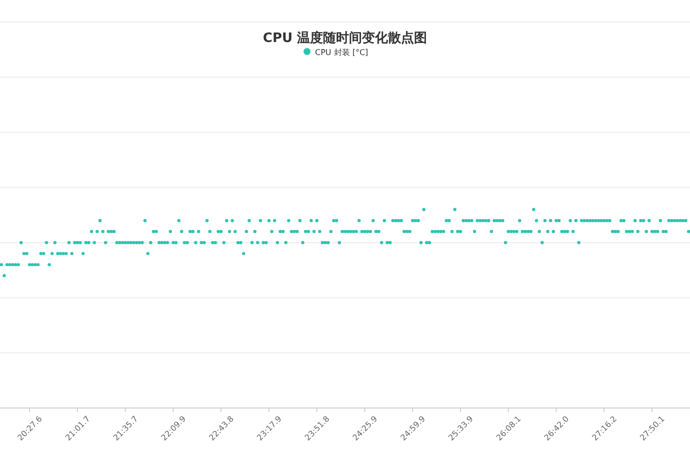  Describe the element at coordinates (345, 38) in the screenshot. I see `chart-title: CPU 温度随时间变化散点图` at that location.